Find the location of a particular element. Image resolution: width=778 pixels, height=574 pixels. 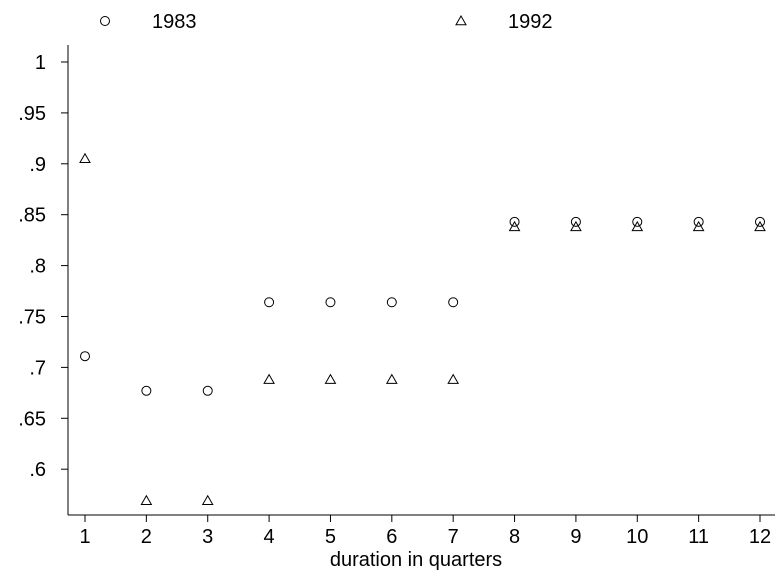

x-tick-label: 3 is located at coordinates (207, 537).